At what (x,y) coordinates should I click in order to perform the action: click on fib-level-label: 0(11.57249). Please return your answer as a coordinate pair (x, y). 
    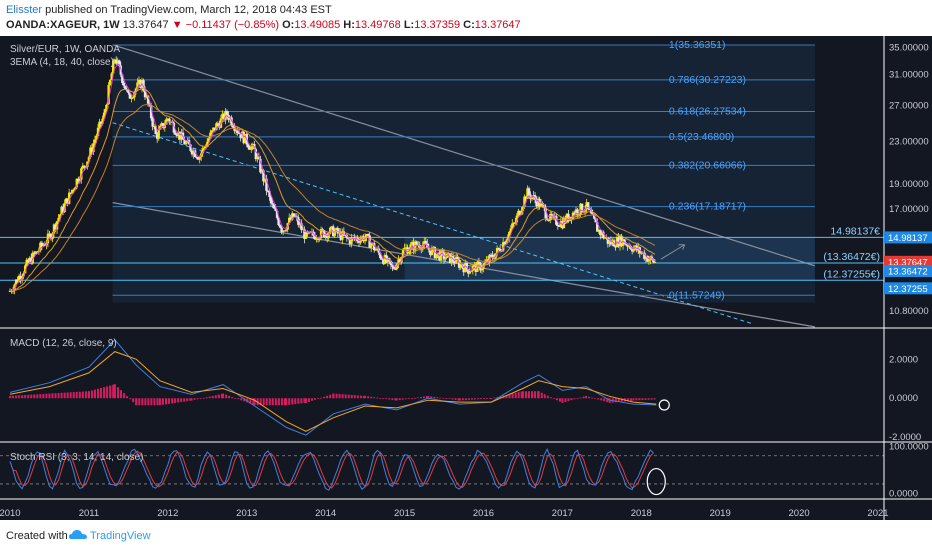
    Looking at the image, I should click on (697, 295).